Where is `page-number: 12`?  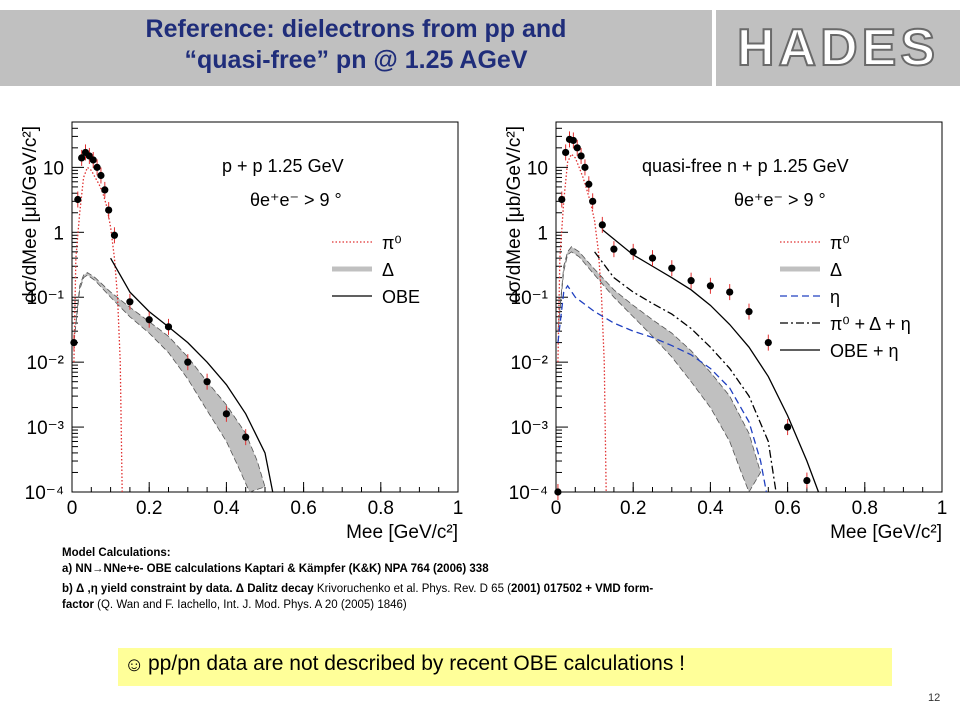 page-number: 12 is located at coordinates (934, 698).